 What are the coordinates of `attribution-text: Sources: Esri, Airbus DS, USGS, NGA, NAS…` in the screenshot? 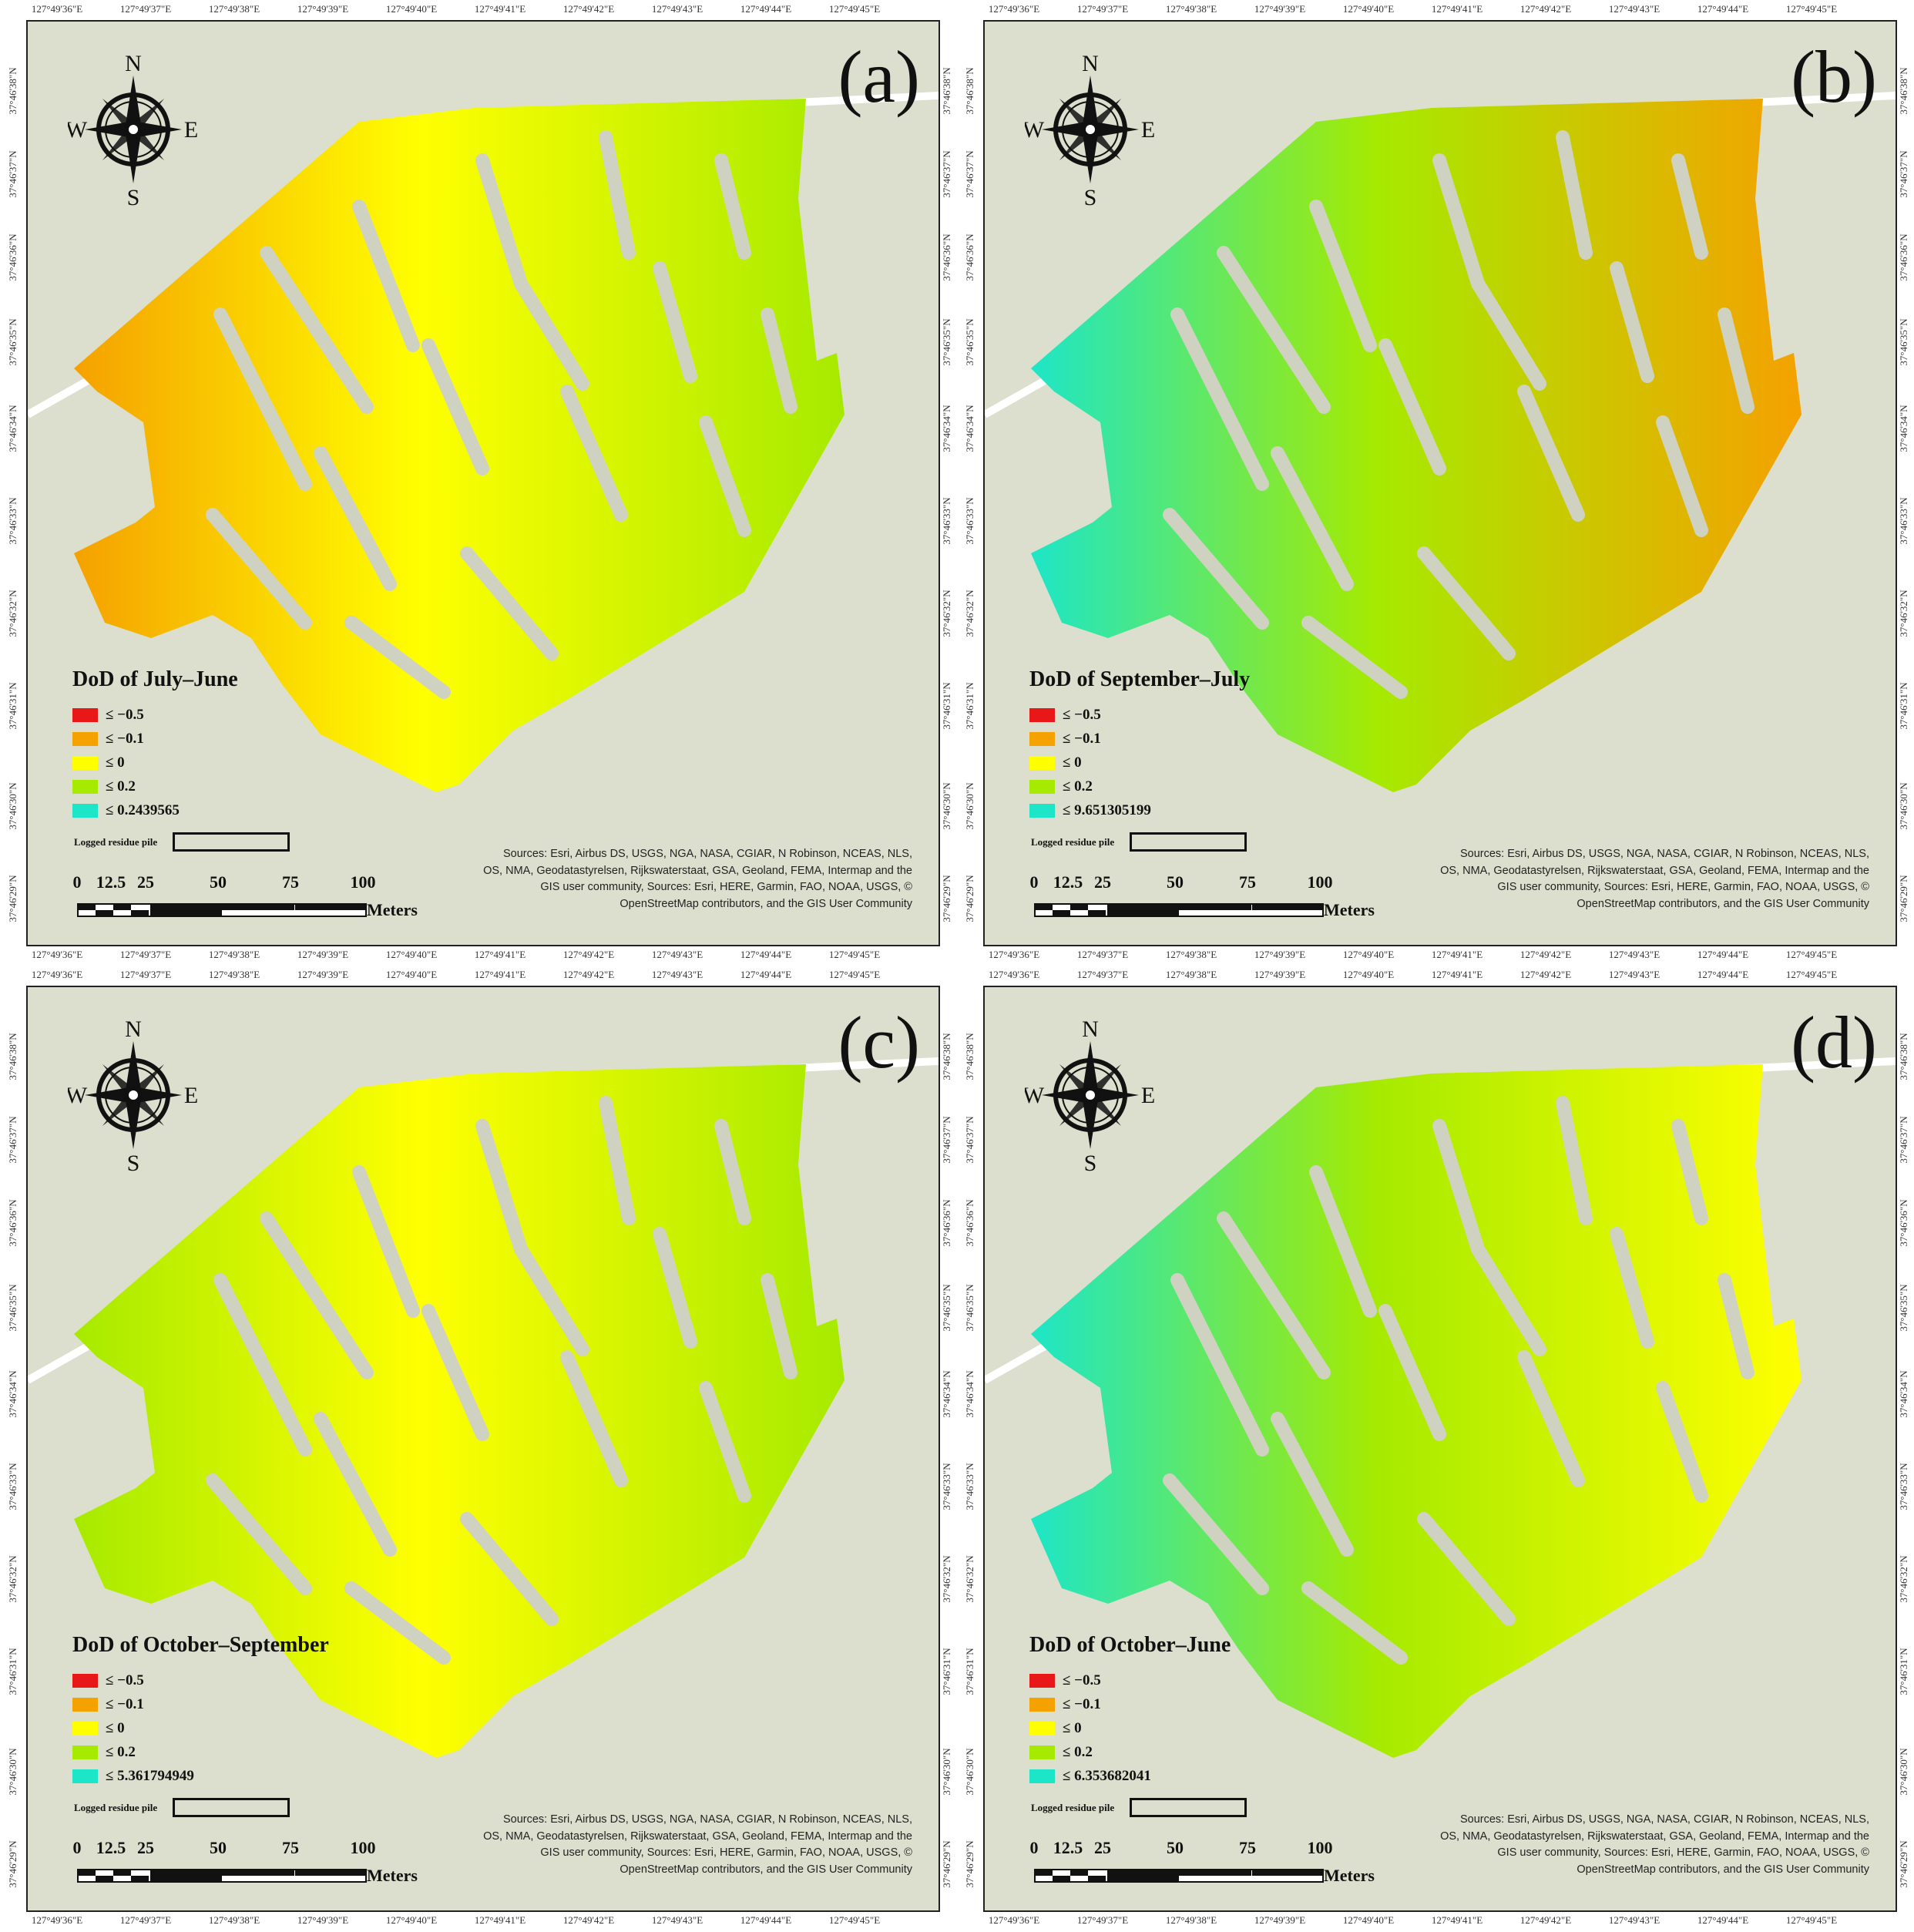 It's located at (697, 1845).